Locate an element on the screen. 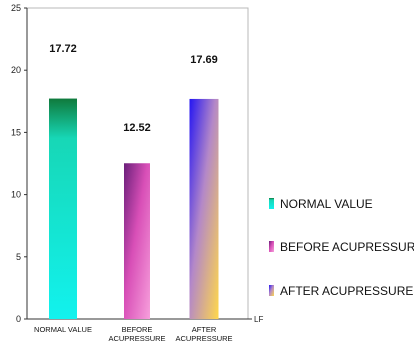 The image size is (414, 356). bar-value-label: 17.72 is located at coordinates (63, 49).